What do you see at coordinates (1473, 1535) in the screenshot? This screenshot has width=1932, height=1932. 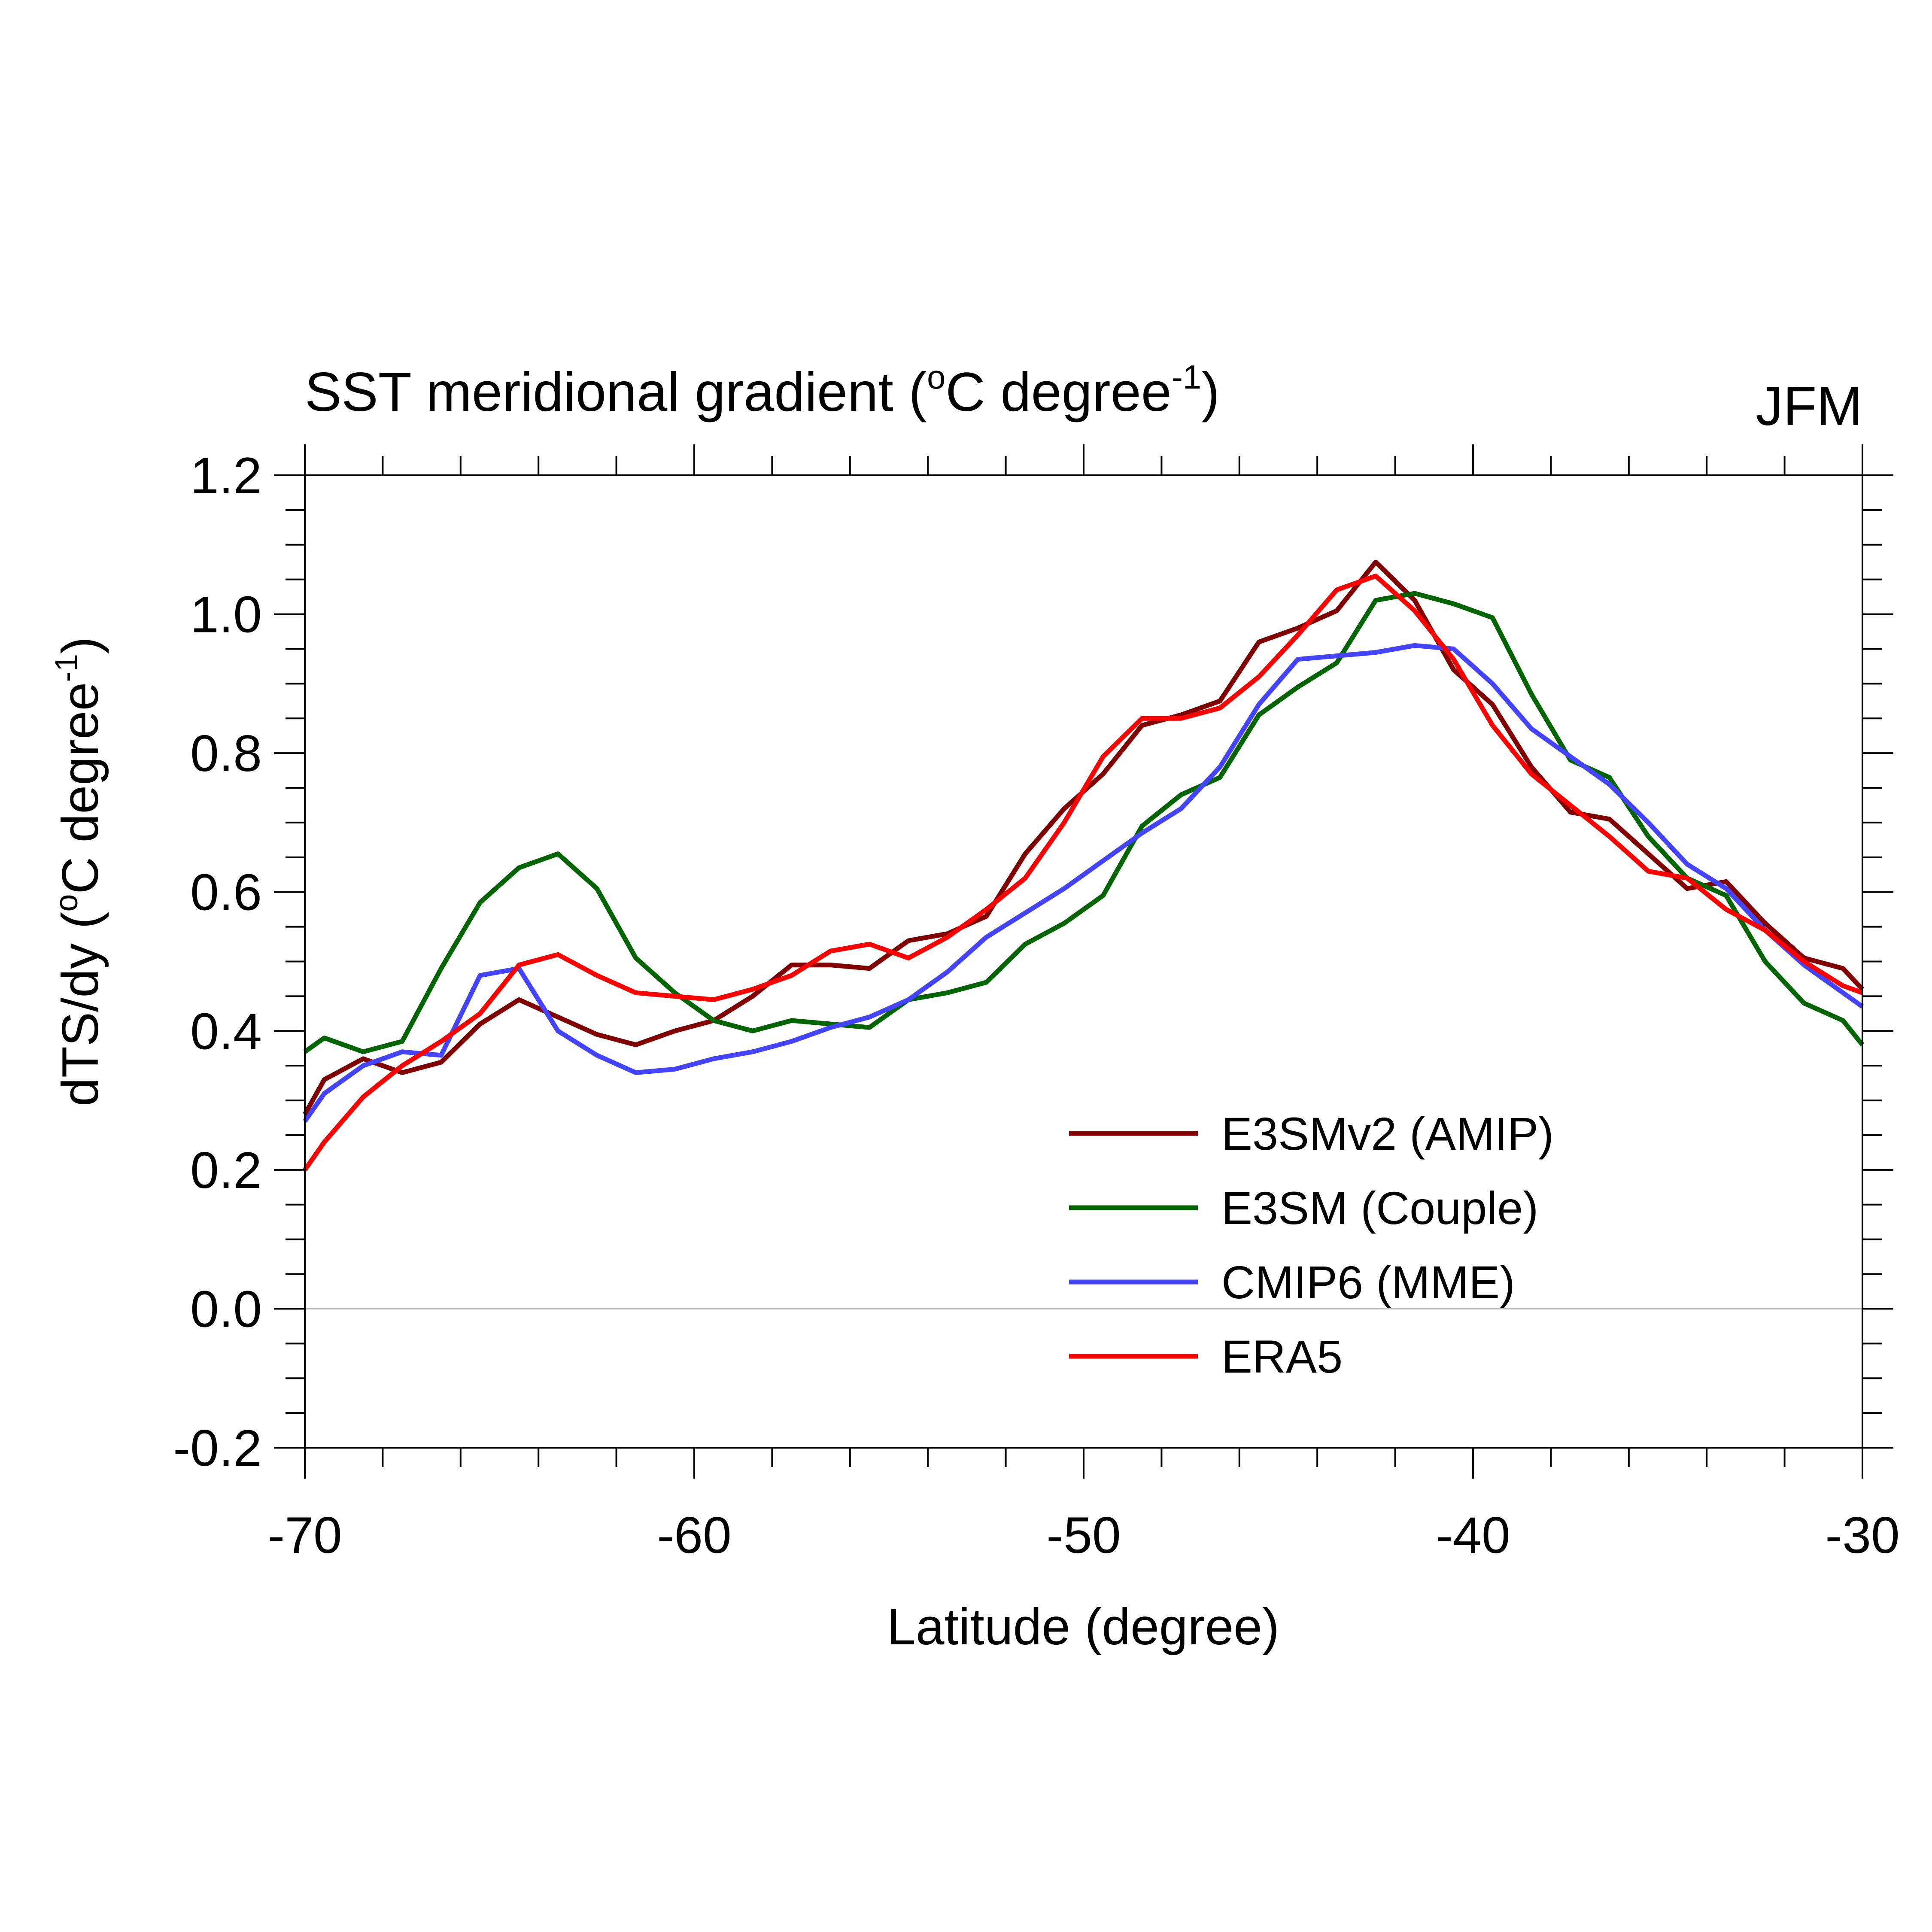 I see `x-tick-label: -40` at bounding box center [1473, 1535].